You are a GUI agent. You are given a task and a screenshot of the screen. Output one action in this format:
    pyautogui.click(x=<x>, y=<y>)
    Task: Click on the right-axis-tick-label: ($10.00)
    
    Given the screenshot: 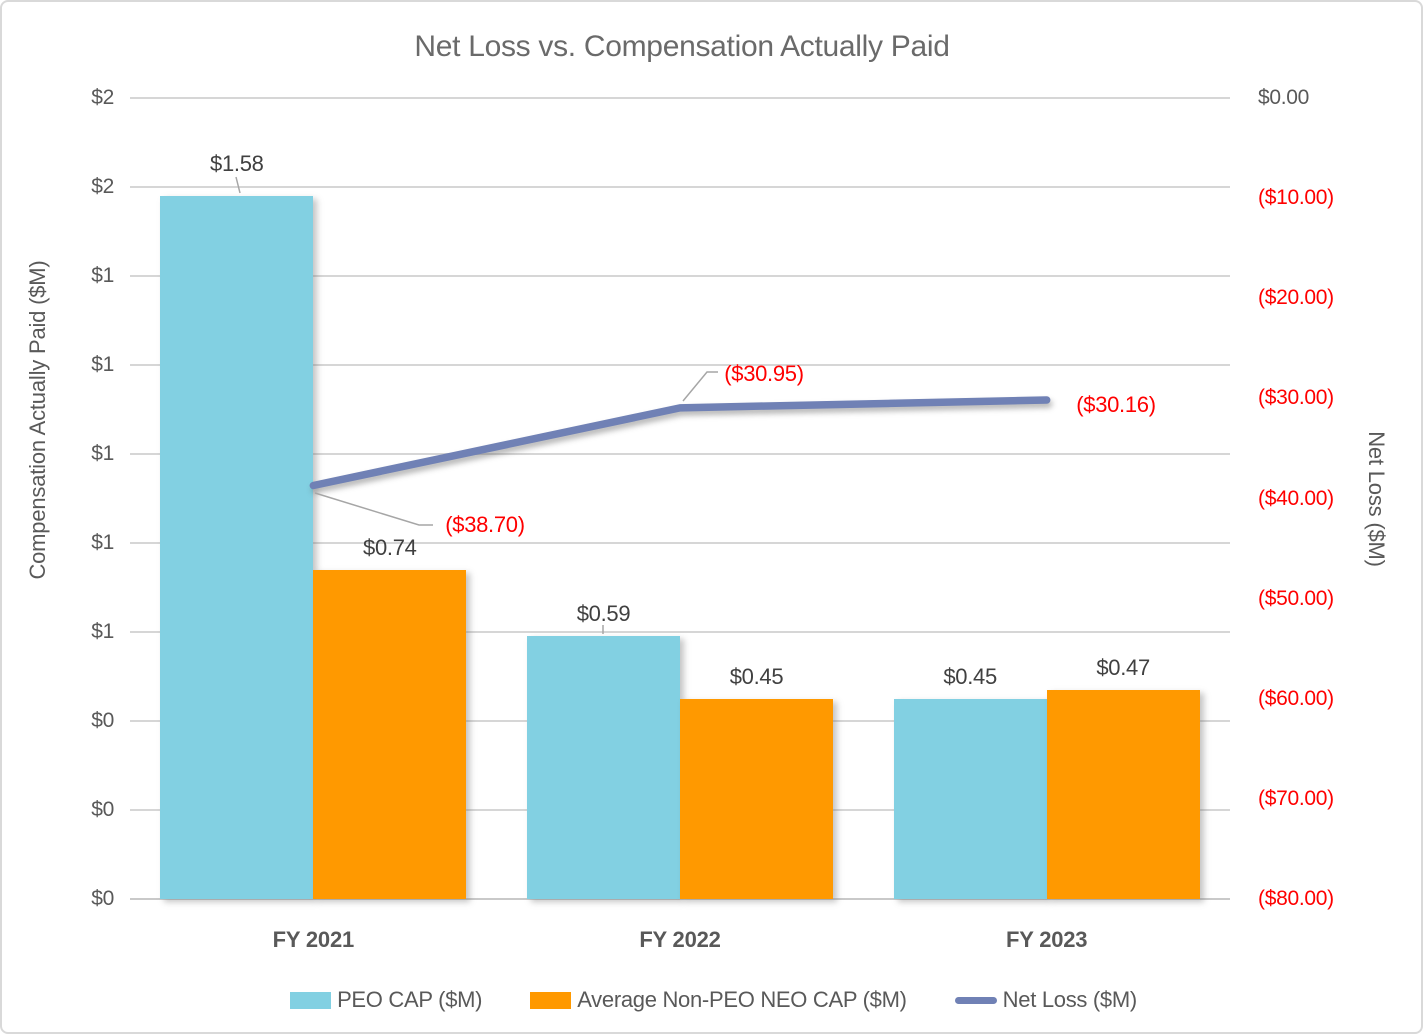 What is the action you would take?
    pyautogui.click(x=1296, y=198)
    